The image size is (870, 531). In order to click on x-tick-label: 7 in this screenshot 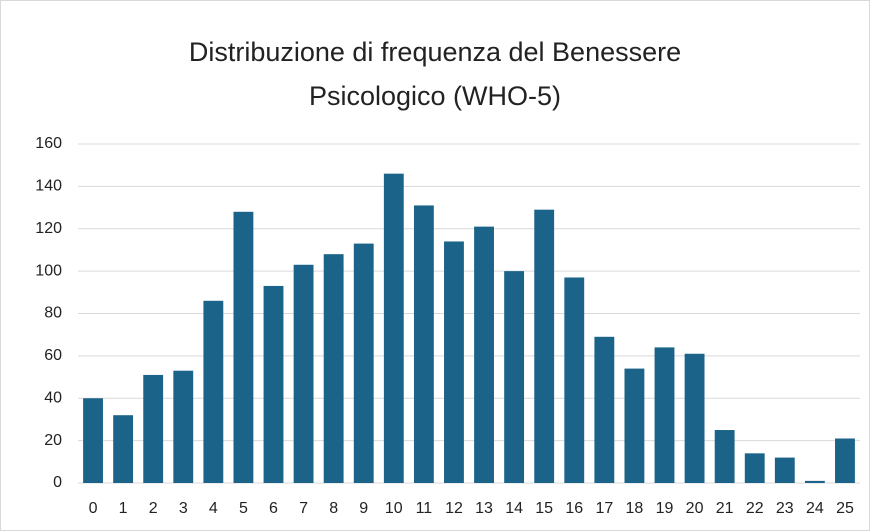, I will do `click(303, 508)`.